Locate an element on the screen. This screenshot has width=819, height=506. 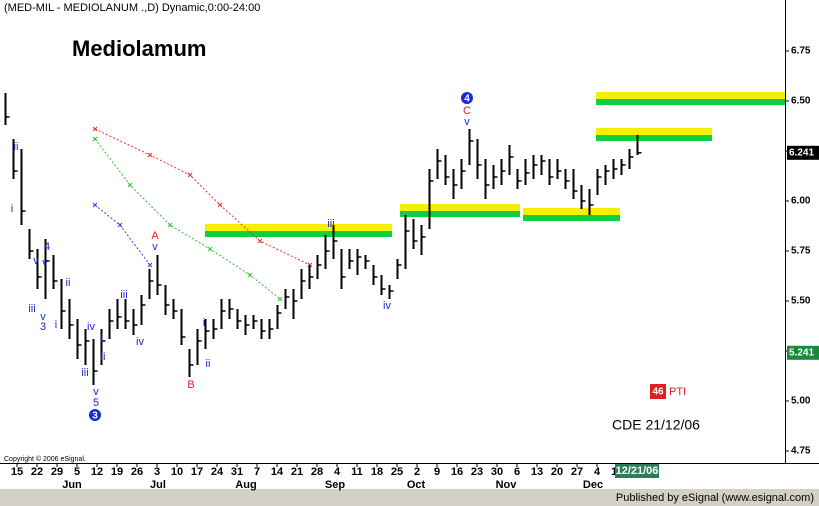
y-tick-label: 6.00 is located at coordinates (801, 201).